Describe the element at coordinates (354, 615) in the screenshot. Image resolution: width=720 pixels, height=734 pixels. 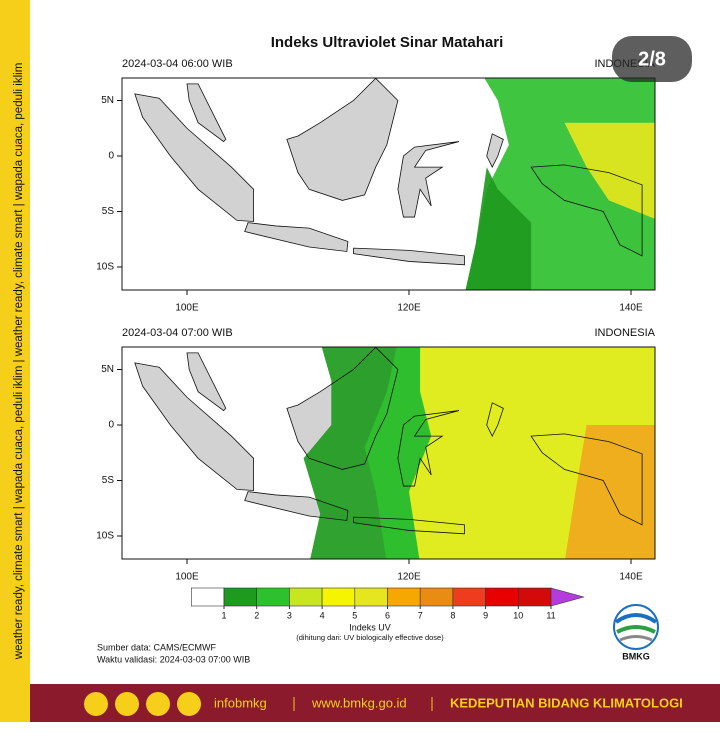
I see `colorbar-tick-label: 5` at that location.